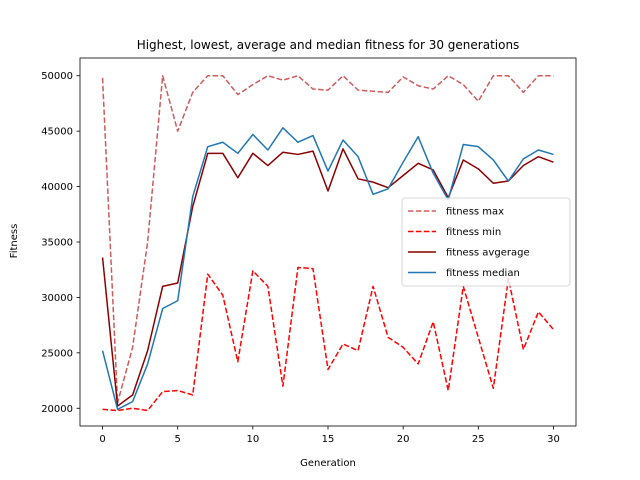  Describe the element at coordinates (328, 463) in the screenshot. I see `x-axis-title: Generation` at that location.